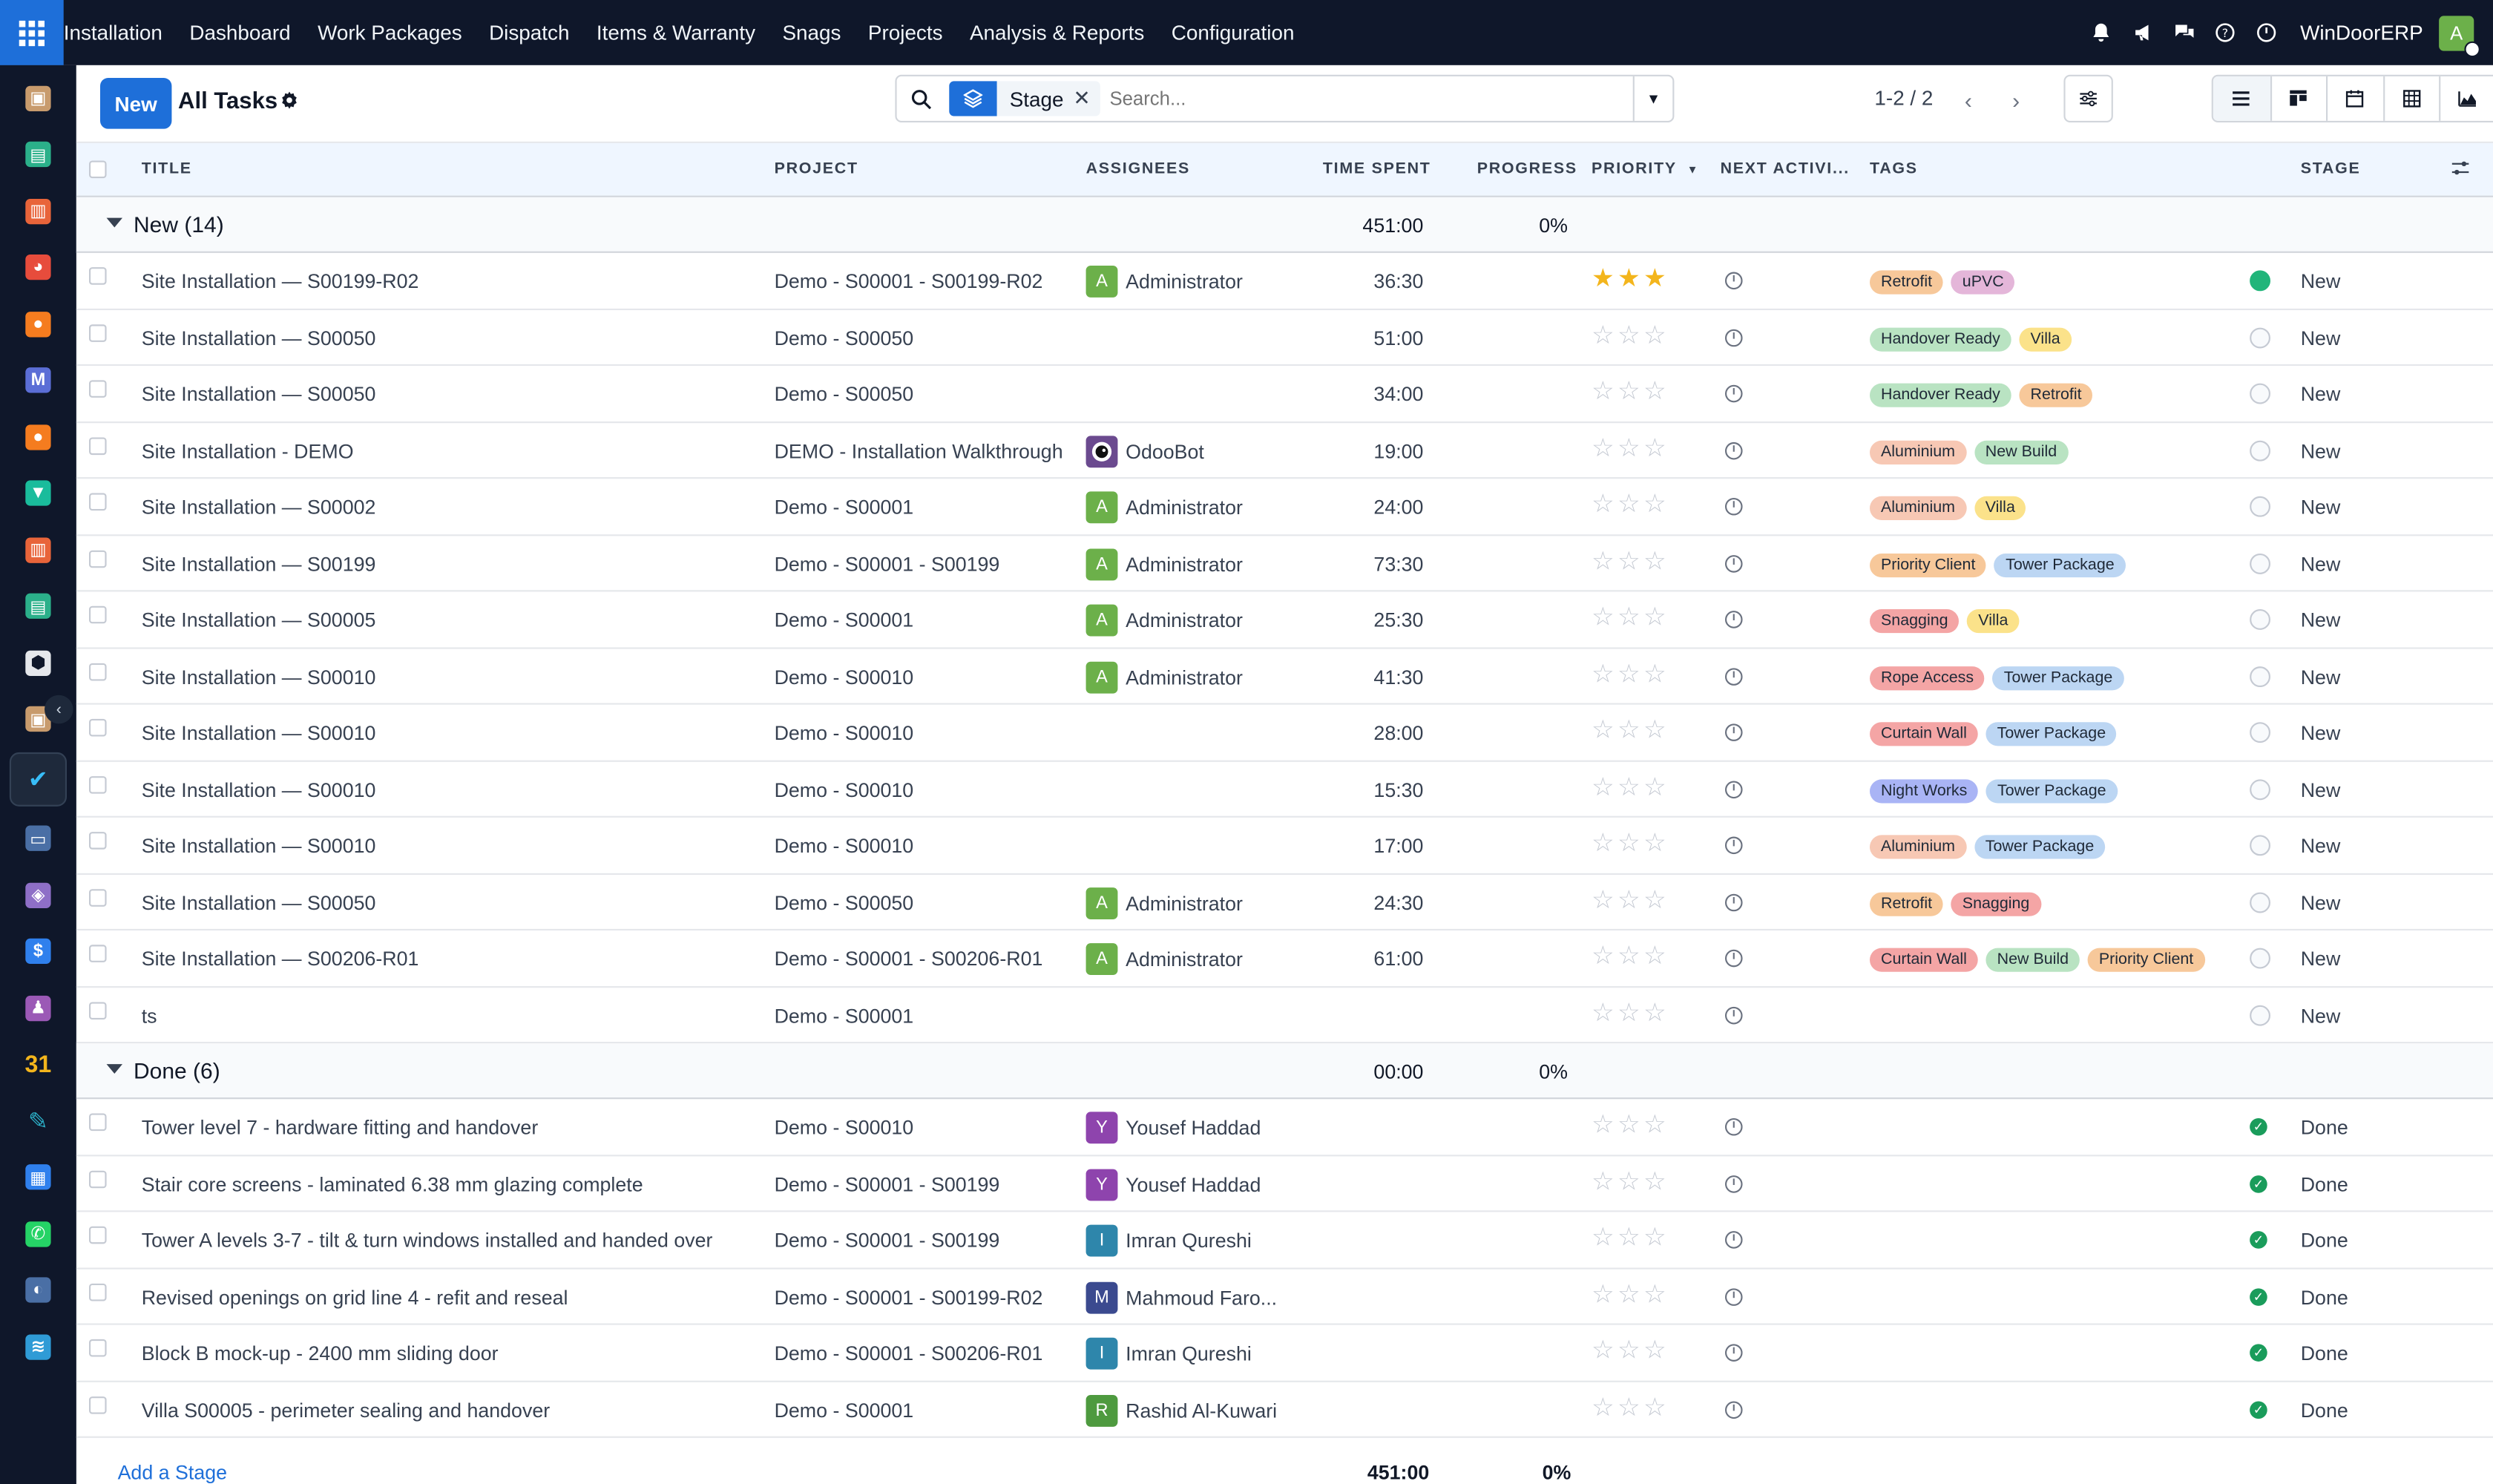  What do you see at coordinates (1082, 97) in the screenshot?
I see `remove-facet-close-icon: ✕` at bounding box center [1082, 97].